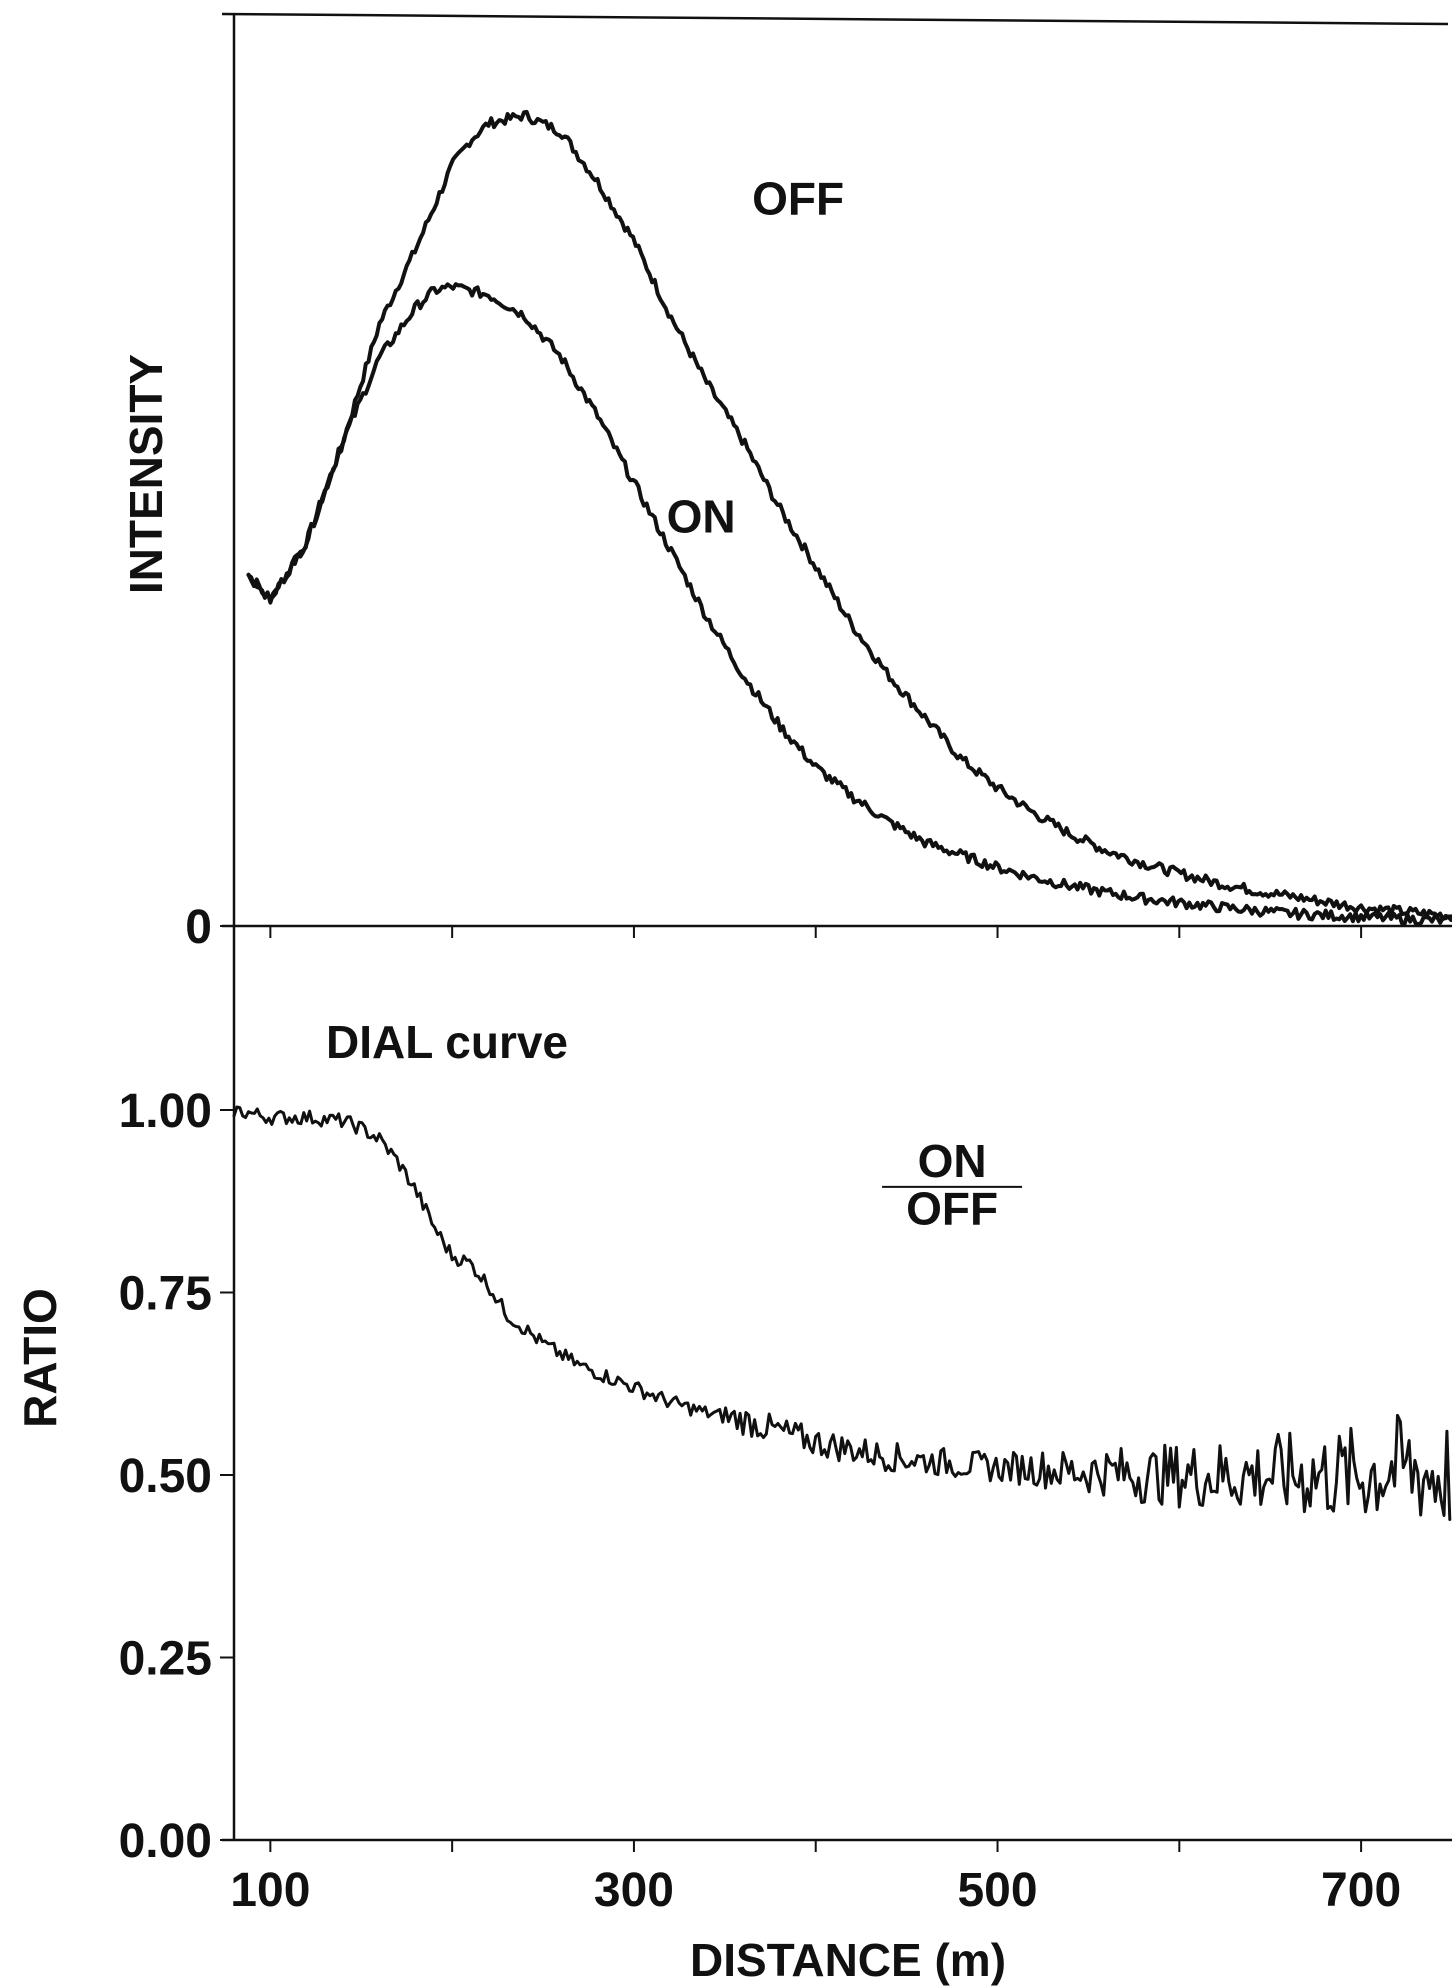 The width and height of the screenshot is (1452, 1986). I want to click on top-border-line, so click(835, 19).